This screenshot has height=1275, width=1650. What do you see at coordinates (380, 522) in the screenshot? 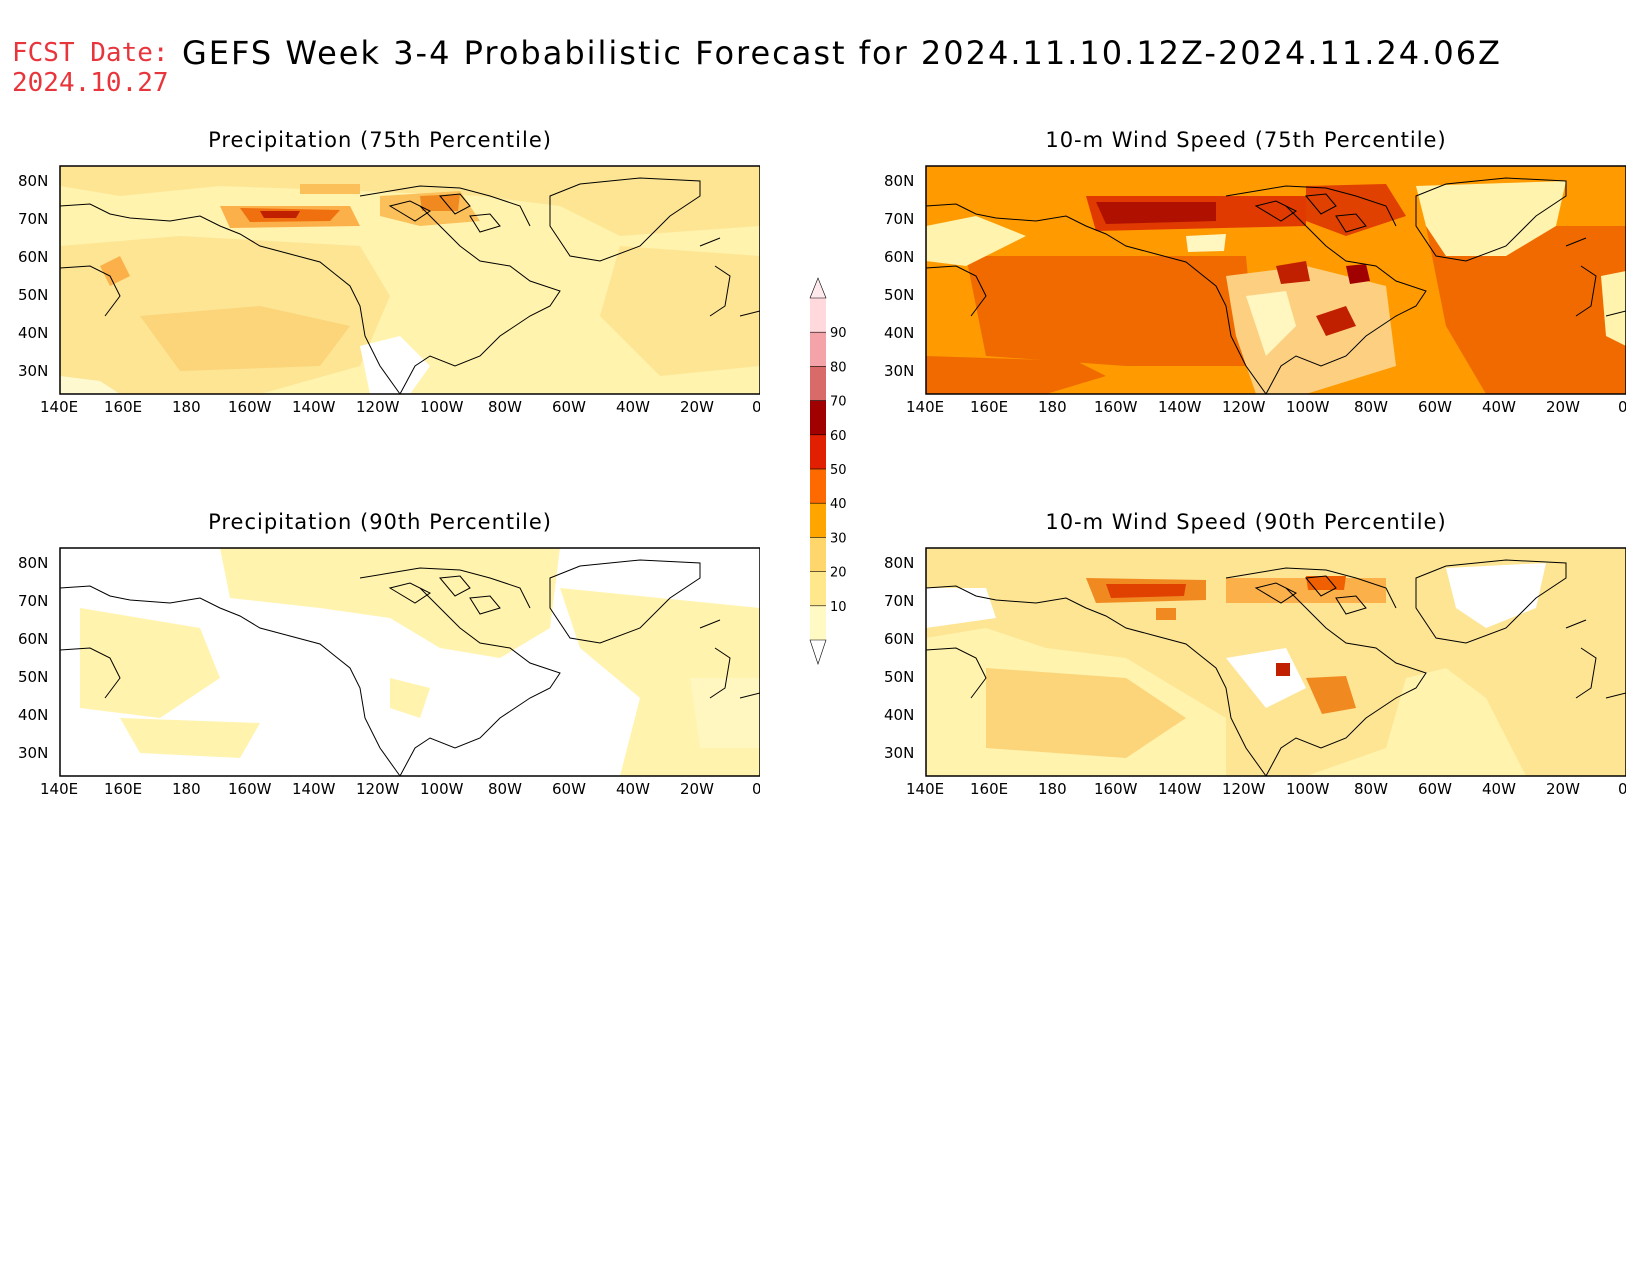
I see `panel-title: Precipitation (90th Percentile)` at bounding box center [380, 522].